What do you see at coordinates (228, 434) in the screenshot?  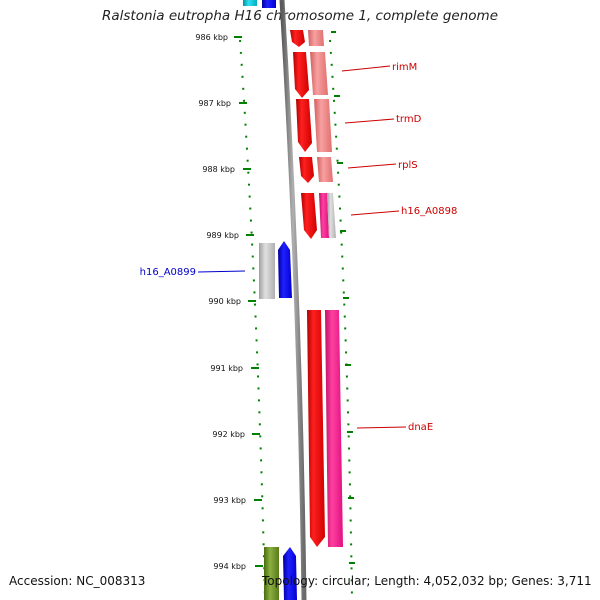 I see `tick-label: 992 kbp` at bounding box center [228, 434].